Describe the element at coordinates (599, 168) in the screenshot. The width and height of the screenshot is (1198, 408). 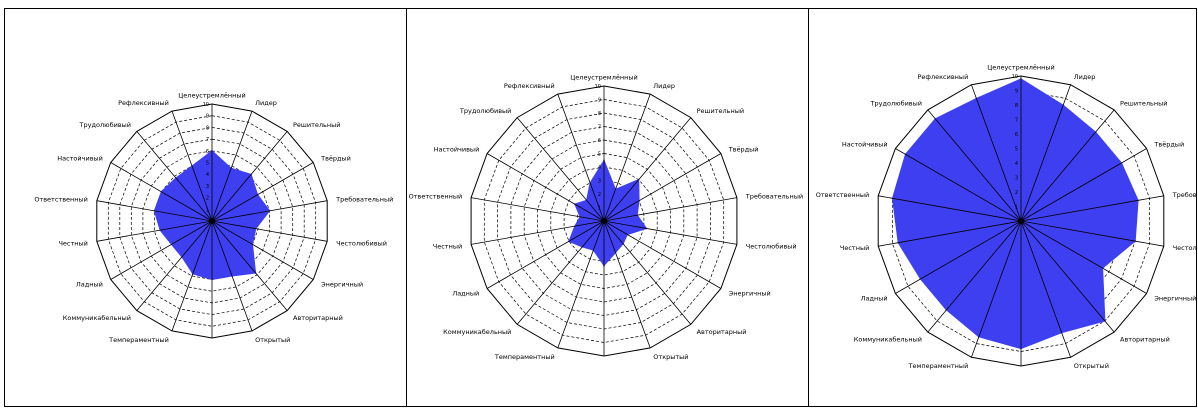
I see `radial-tick-label: 4` at that location.